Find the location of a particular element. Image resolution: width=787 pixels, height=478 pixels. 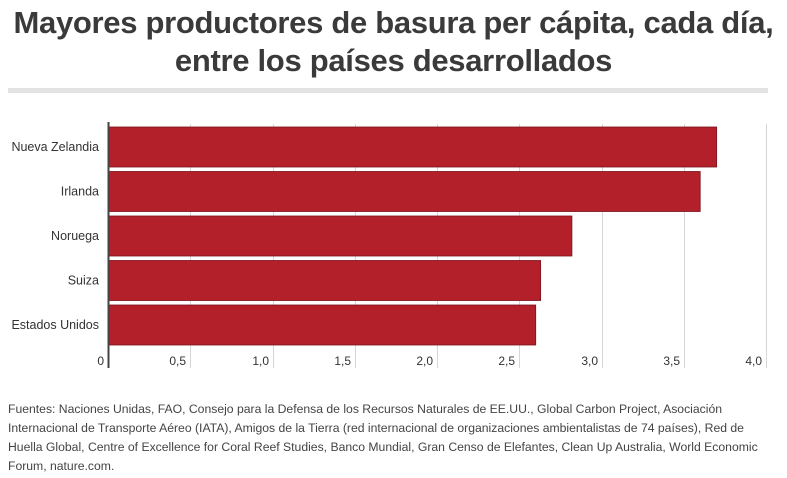

tick-labels: 0 0,5 1,0 1,5 2,0 2,5 3,0 3,5 4,0 is located at coordinates (429, 361).